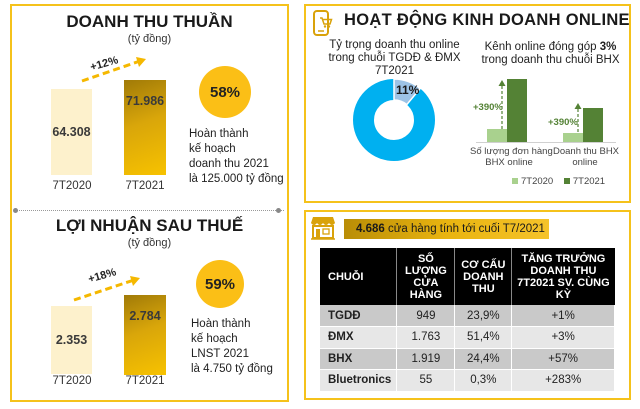 The image size is (640, 409). I want to click on profit-title: LỢI NHUẬN SAU THUẾ, so click(149, 225).